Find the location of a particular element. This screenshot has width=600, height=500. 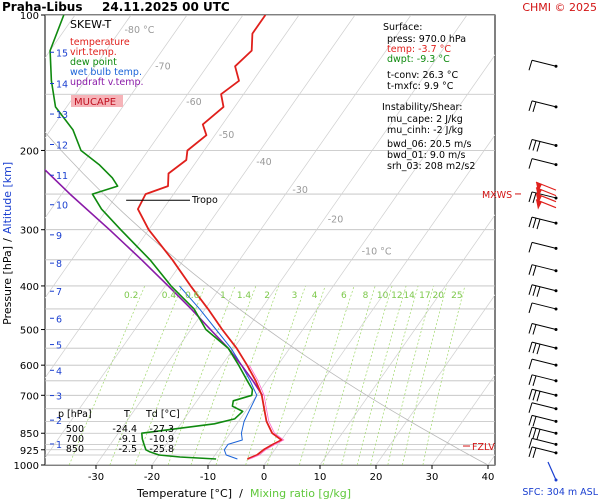

mixing-ratio-label: 0.2 is located at coordinates (131, 296).